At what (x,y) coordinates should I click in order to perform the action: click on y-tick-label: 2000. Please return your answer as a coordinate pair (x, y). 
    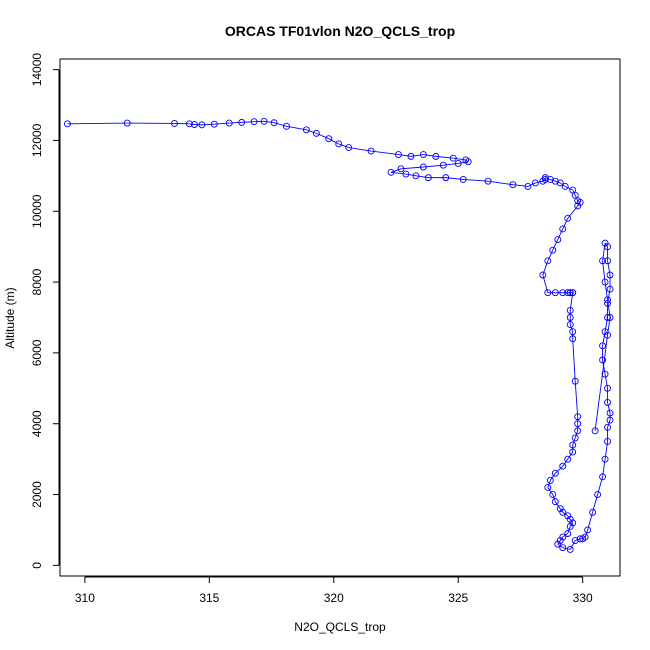
    Looking at the image, I should click on (37, 494).